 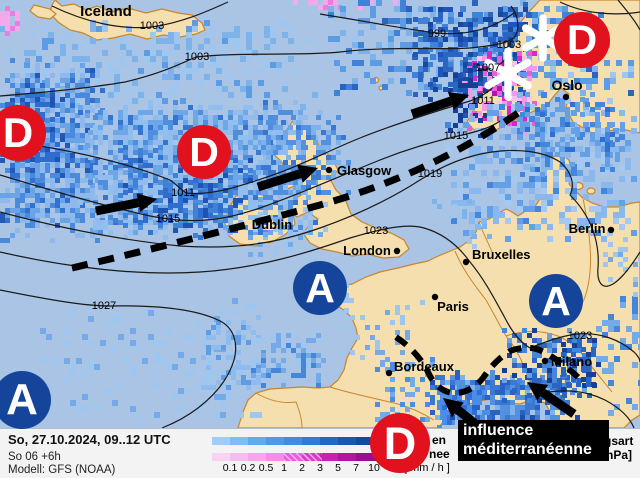 I want to click on snowflake-icon, so click(x=508, y=74).